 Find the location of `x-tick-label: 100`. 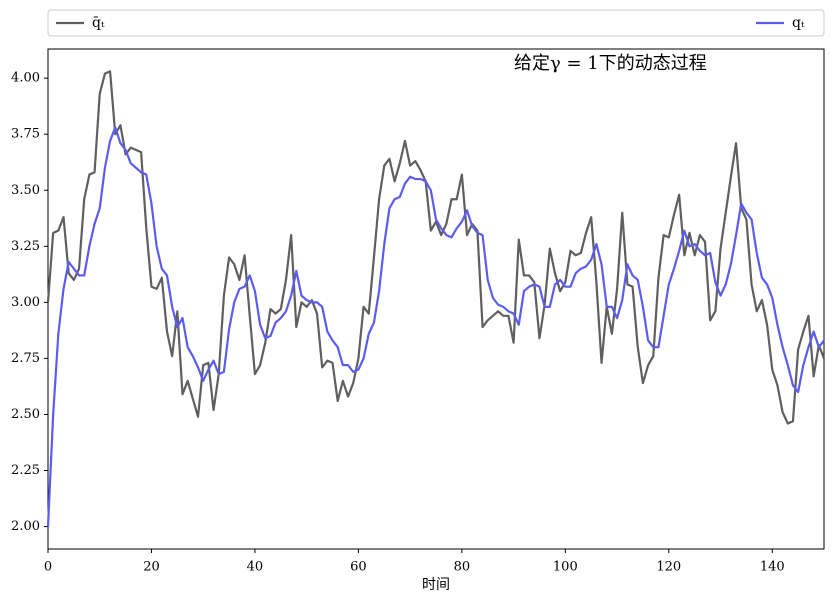

x-tick-label: 100 is located at coordinates (565, 567).